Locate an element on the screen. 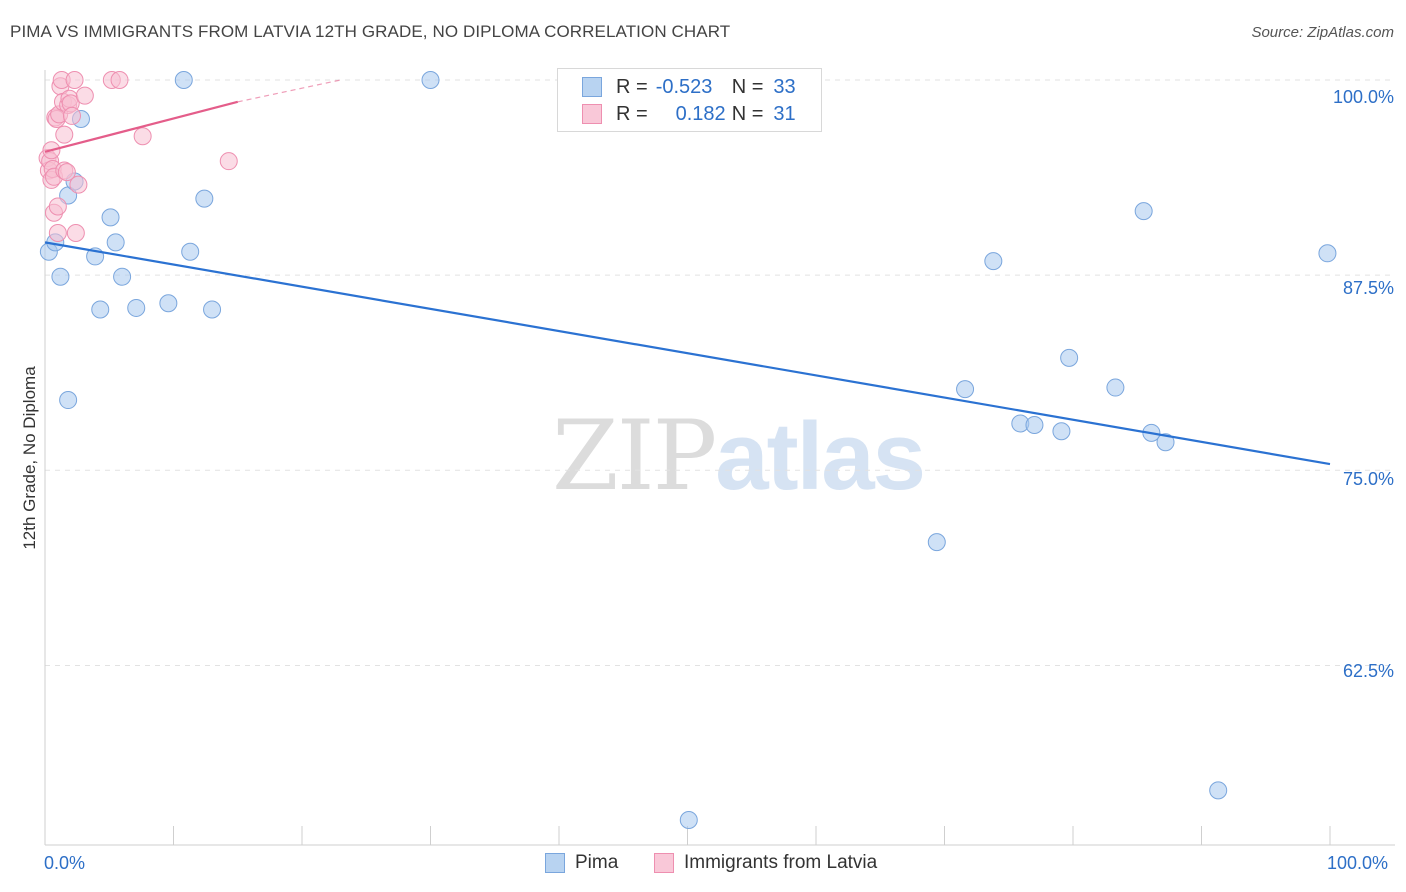  legend-n-value: 31 is located at coordinates (784, 113).